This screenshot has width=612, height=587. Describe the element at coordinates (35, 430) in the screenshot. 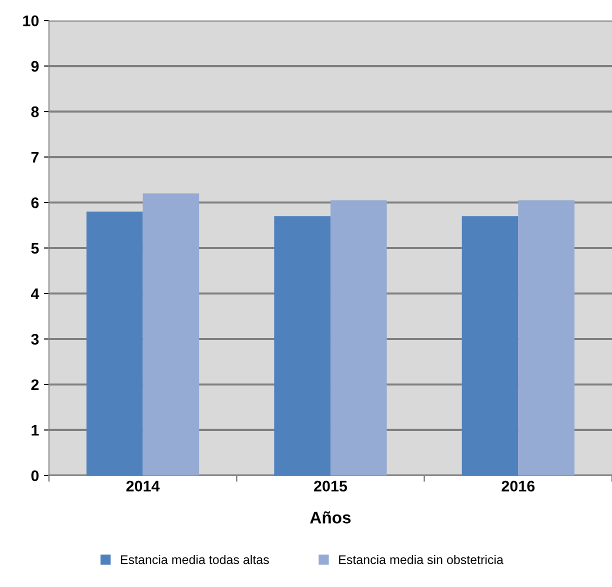

I see `y-tick-label: 1` at that location.